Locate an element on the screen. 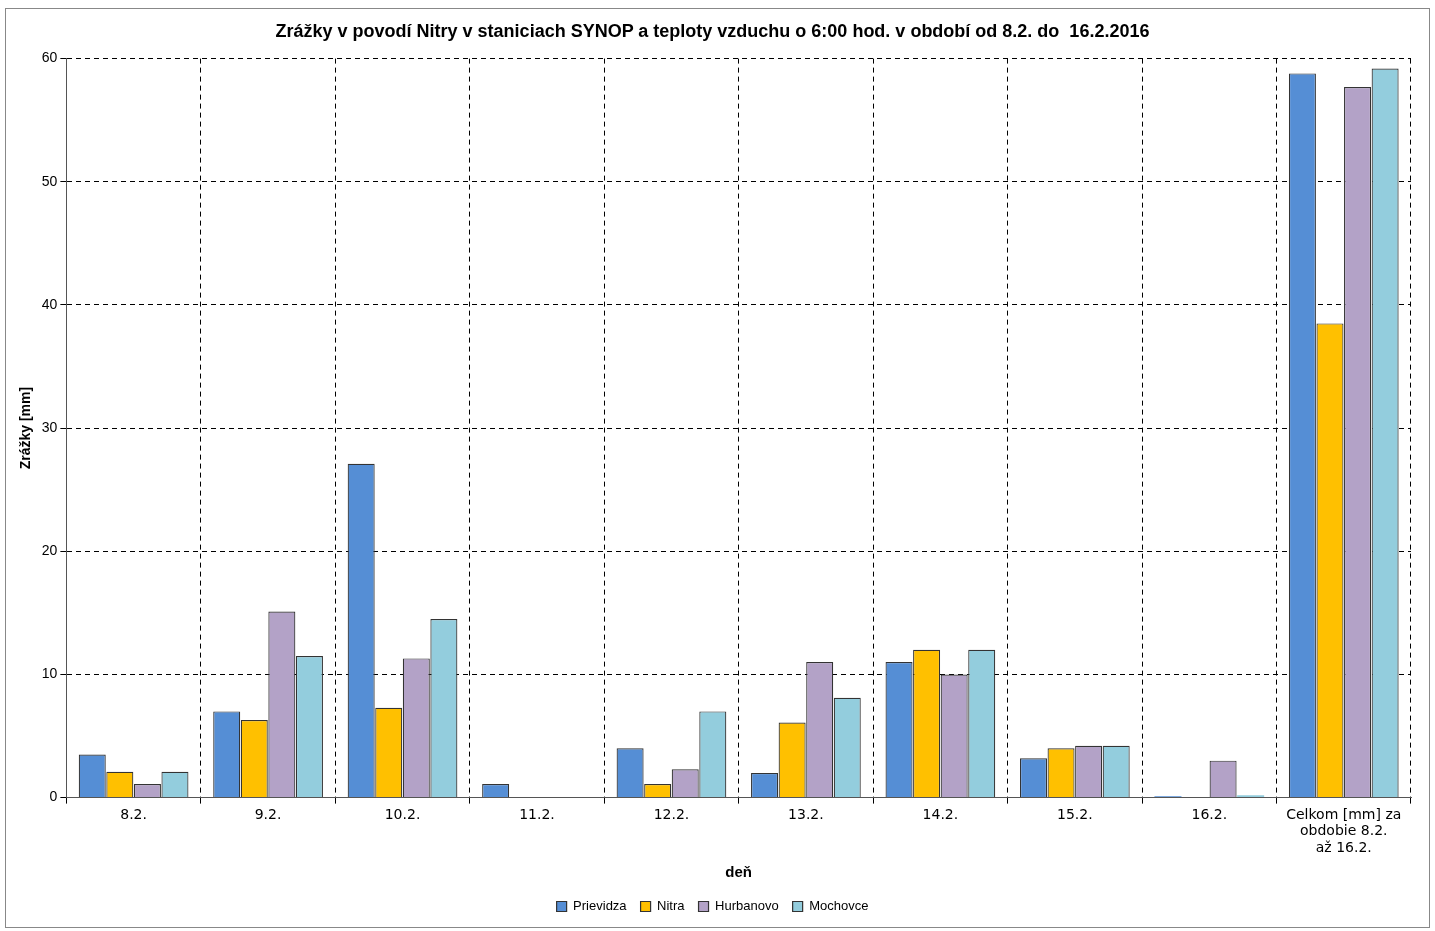  x-tick-label: 14.2. is located at coordinates (940, 813).